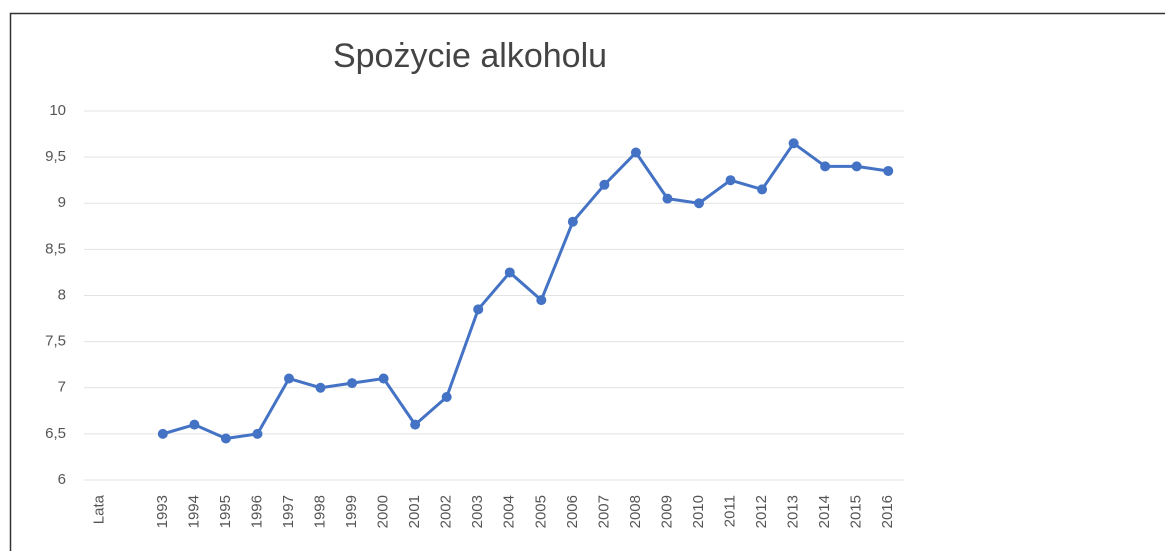  I want to click on y-tick-label: 7,5, so click(55, 341).